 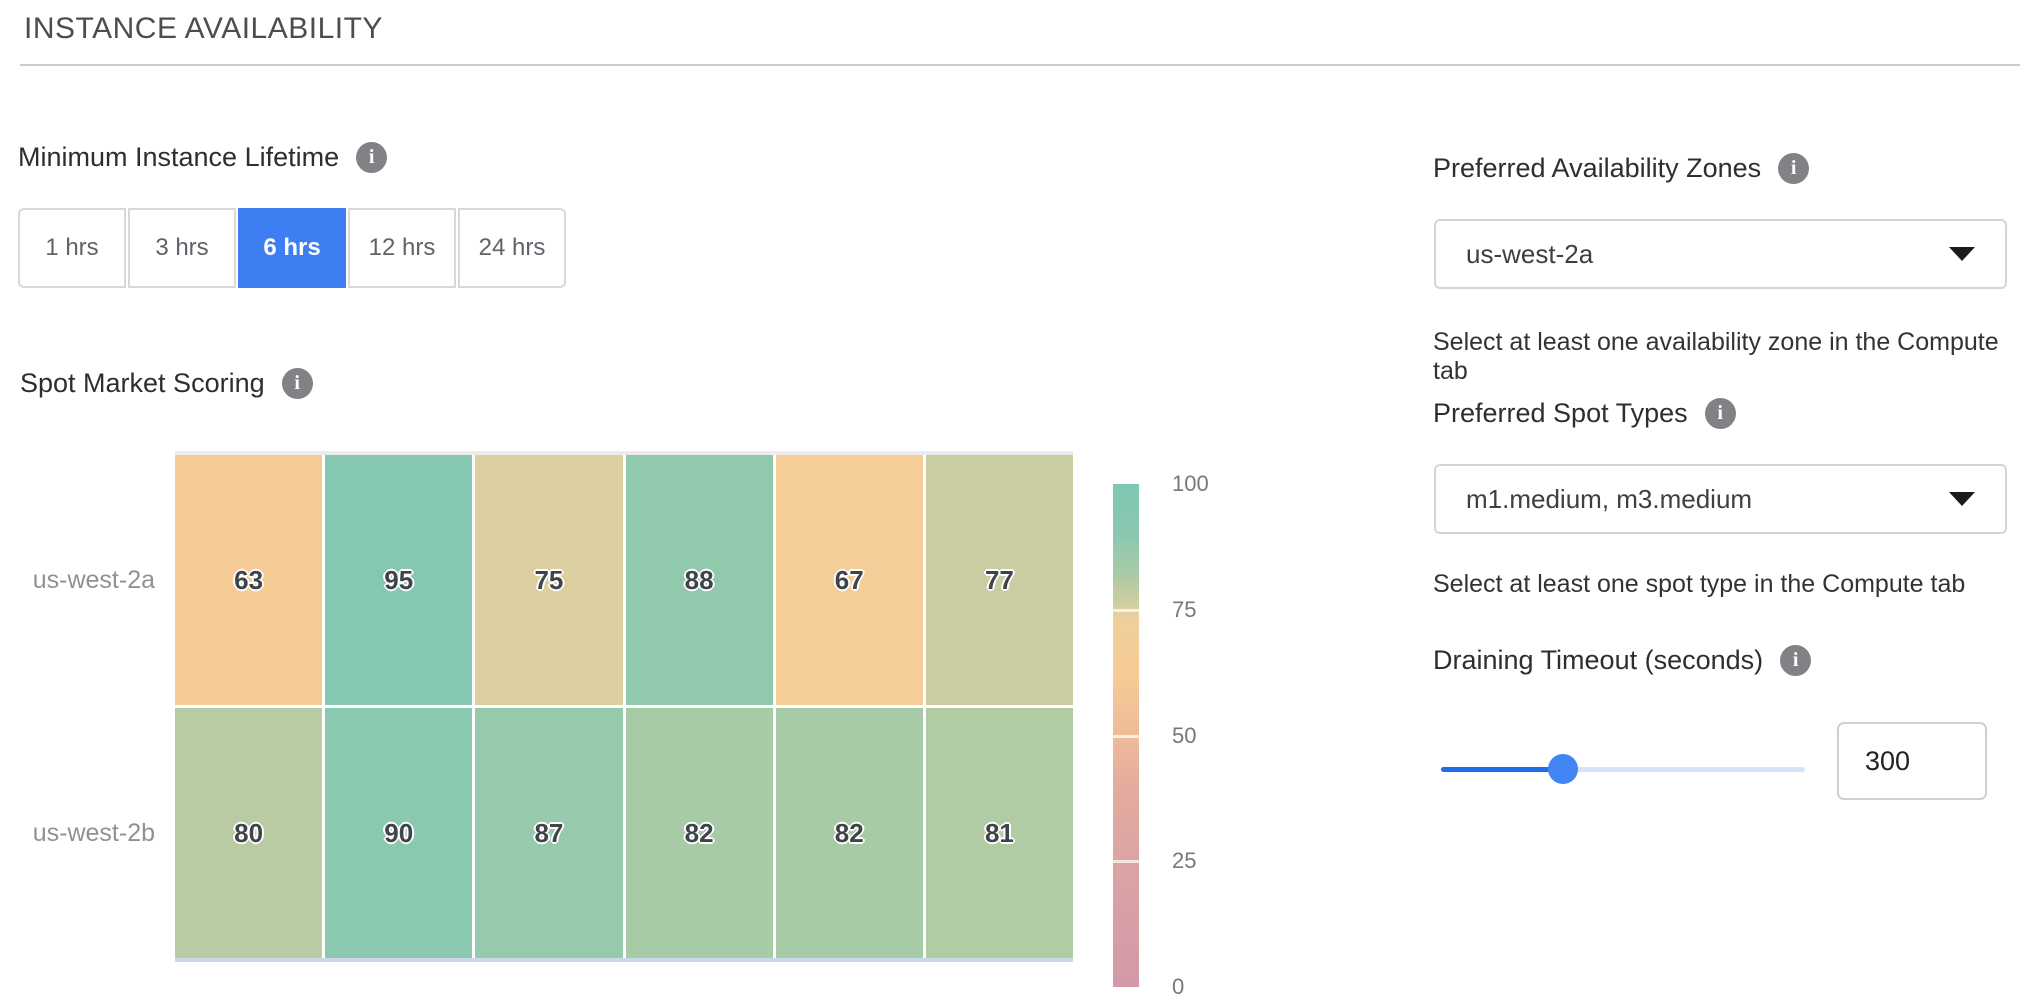 What do you see at coordinates (1184, 861) in the screenshot?
I see `colorbar-tick-label: 25` at bounding box center [1184, 861].